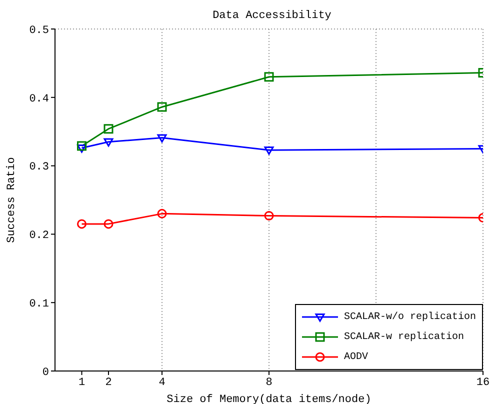 This screenshot has width=493, height=404. I want to click on legend-label: AODV, so click(356, 357).